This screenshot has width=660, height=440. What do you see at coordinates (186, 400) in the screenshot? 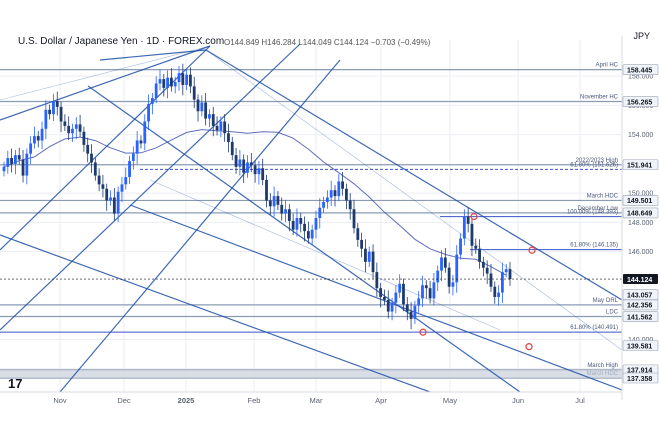
I see `time-tick-label: 2025` at bounding box center [186, 400].